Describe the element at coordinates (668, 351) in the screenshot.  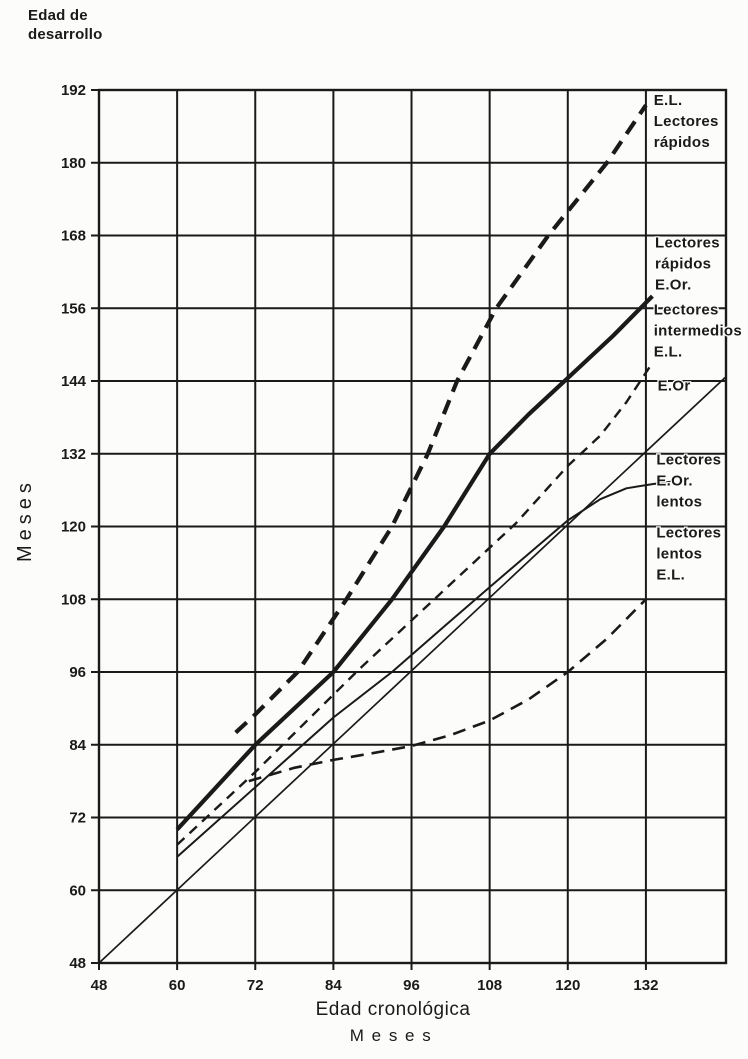
I see `label-lectores-intermedios-el-line-3: E.L.` at that location.